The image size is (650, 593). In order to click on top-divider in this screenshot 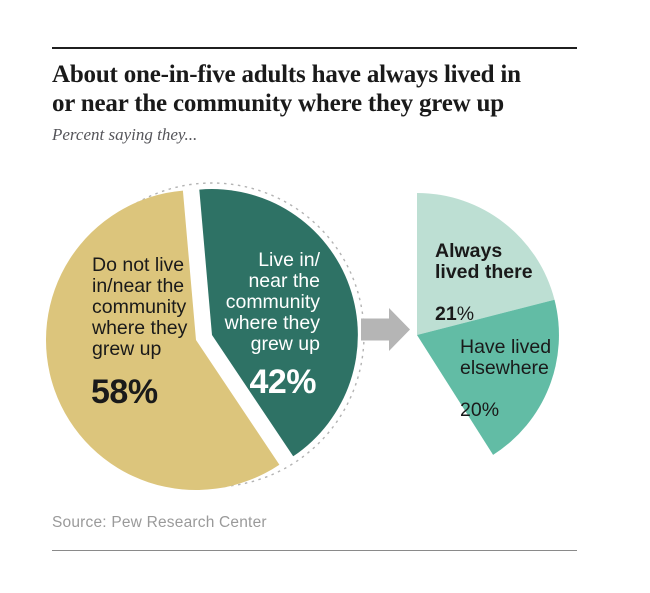, I will do `click(314, 48)`.